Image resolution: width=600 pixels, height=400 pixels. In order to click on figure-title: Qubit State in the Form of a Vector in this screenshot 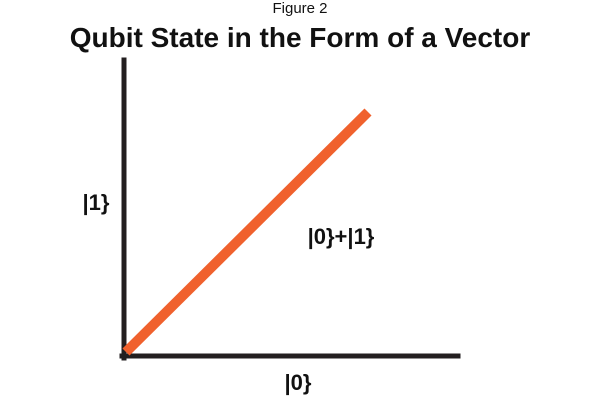, I will do `click(300, 37)`.